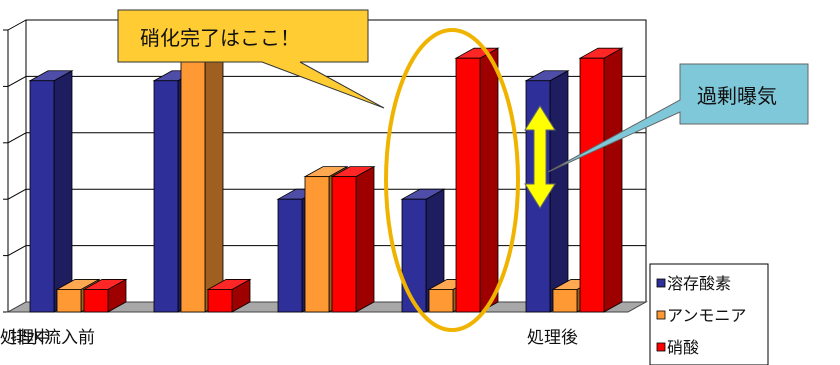  I want to click on legend-label: 溶存酸素, so click(699, 283).